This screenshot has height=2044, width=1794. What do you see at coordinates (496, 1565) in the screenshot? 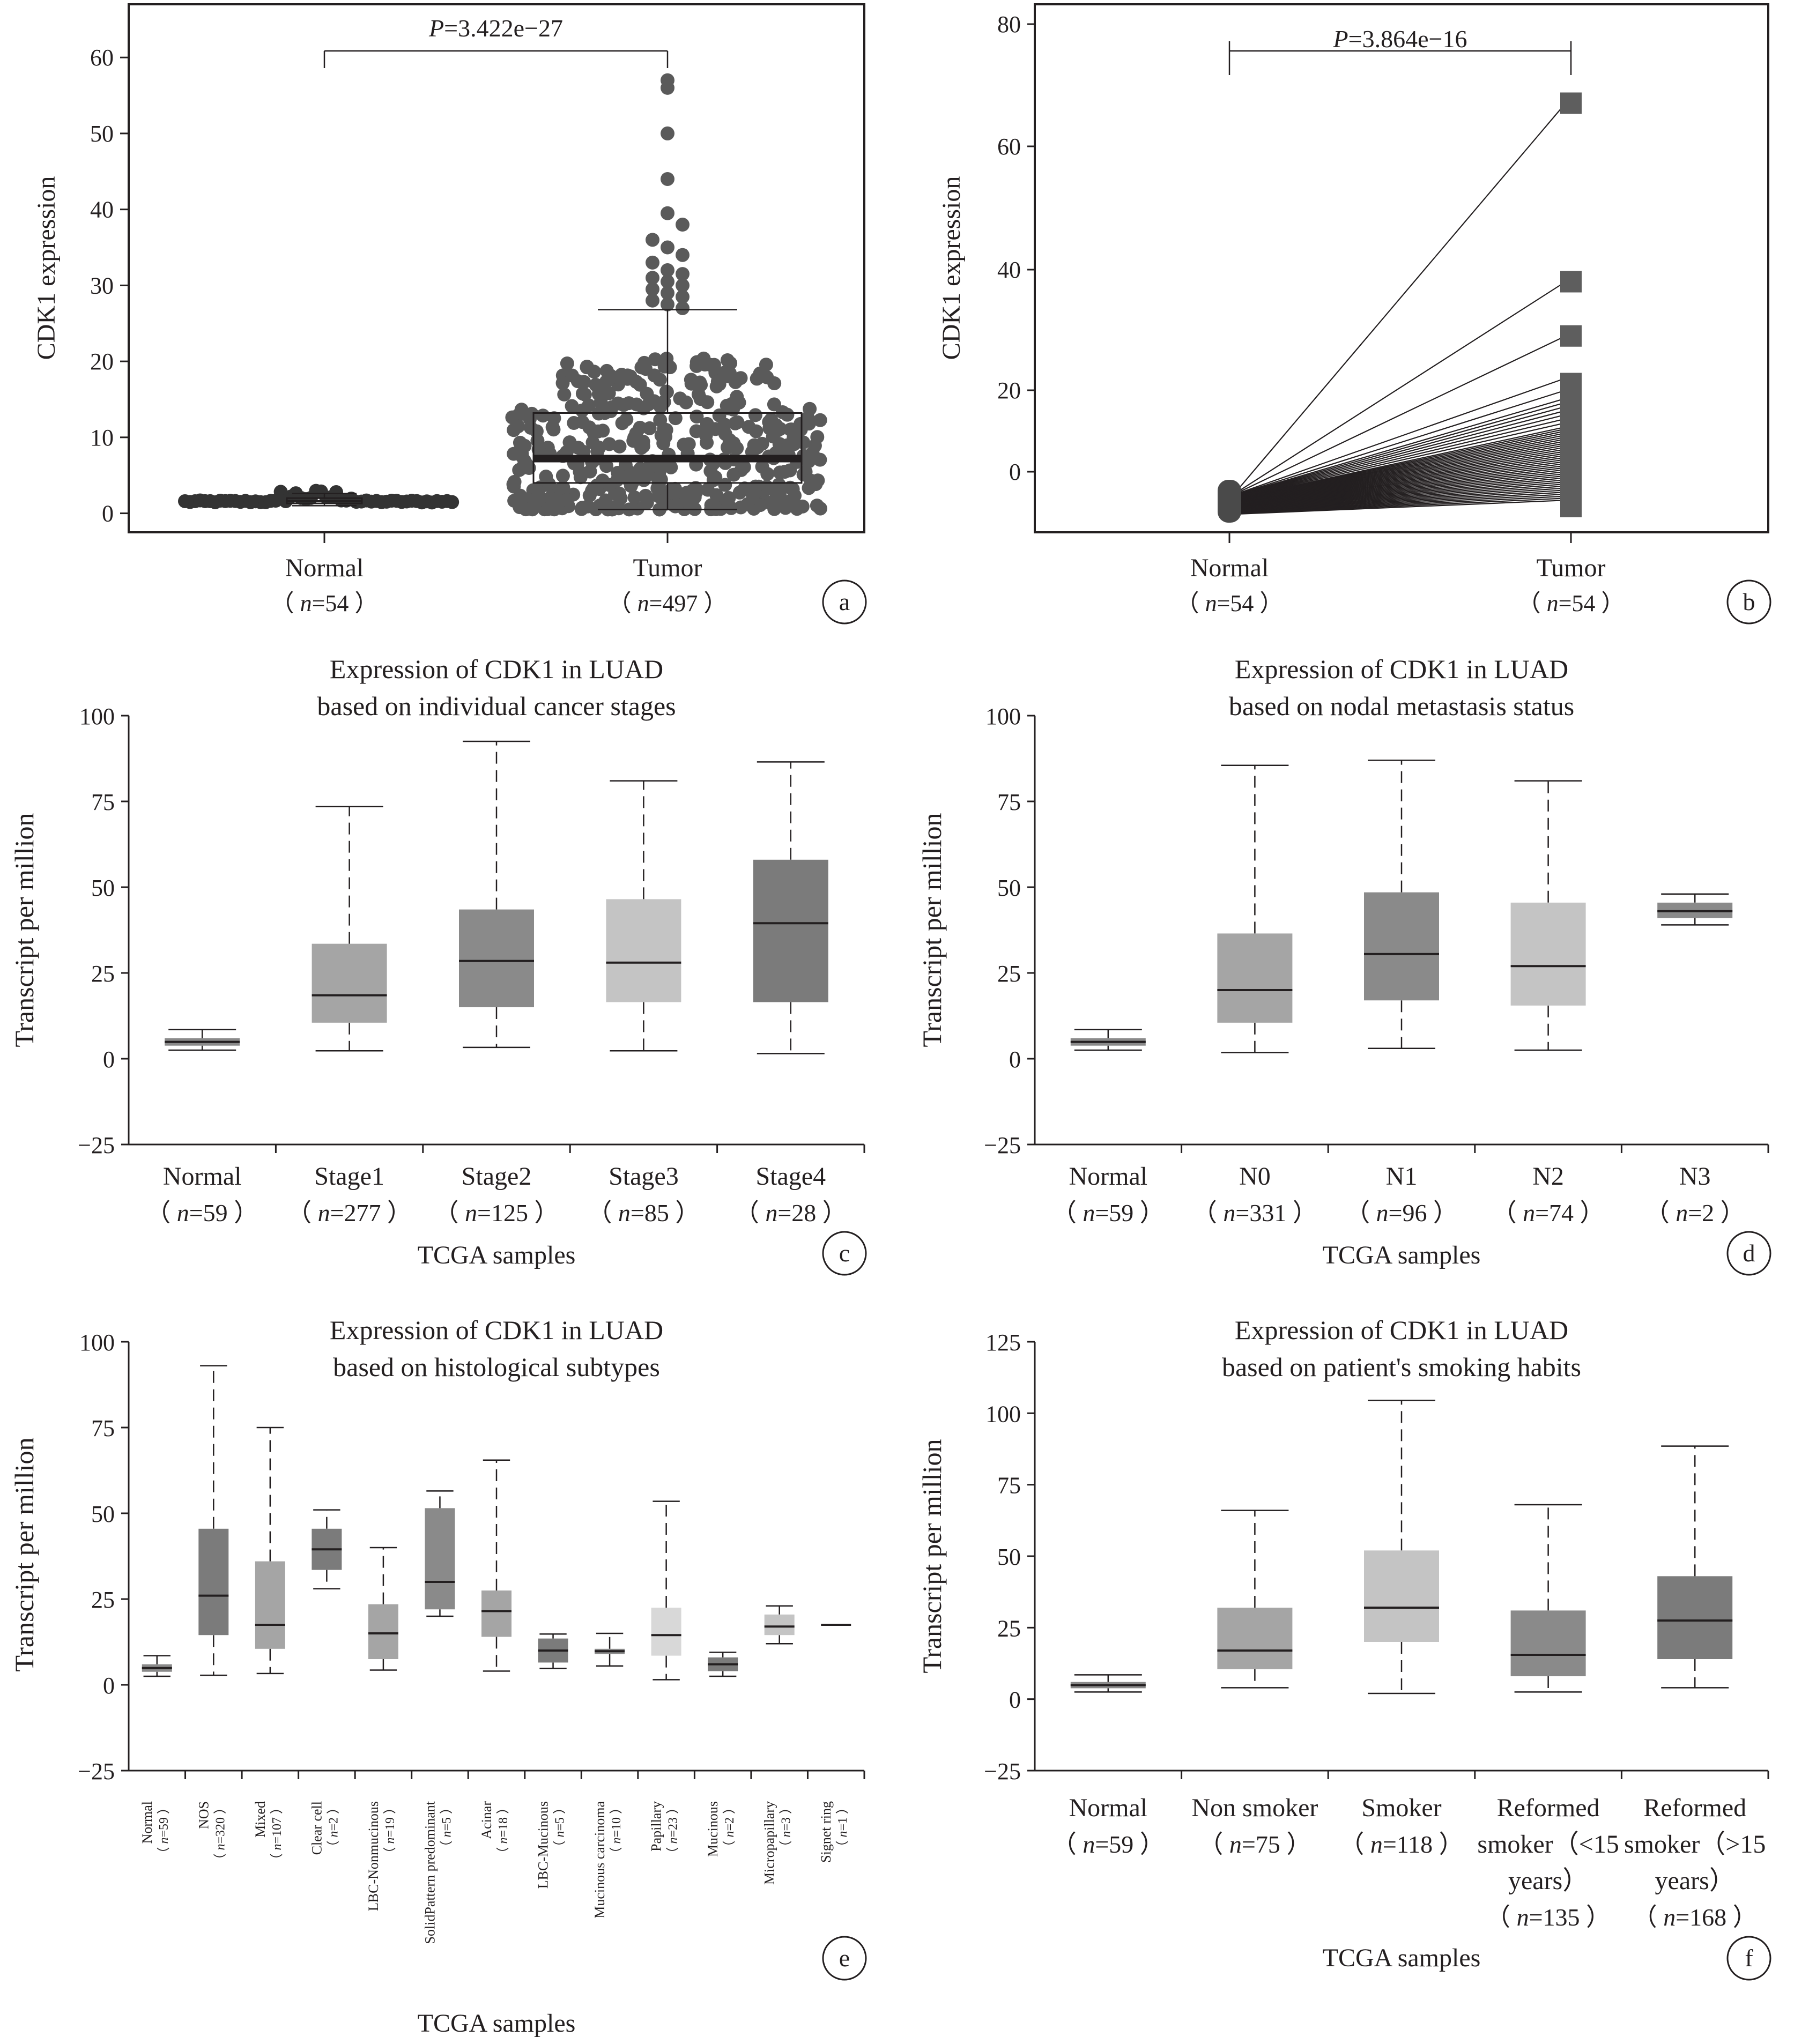
I see `box-acinar` at bounding box center [496, 1565].